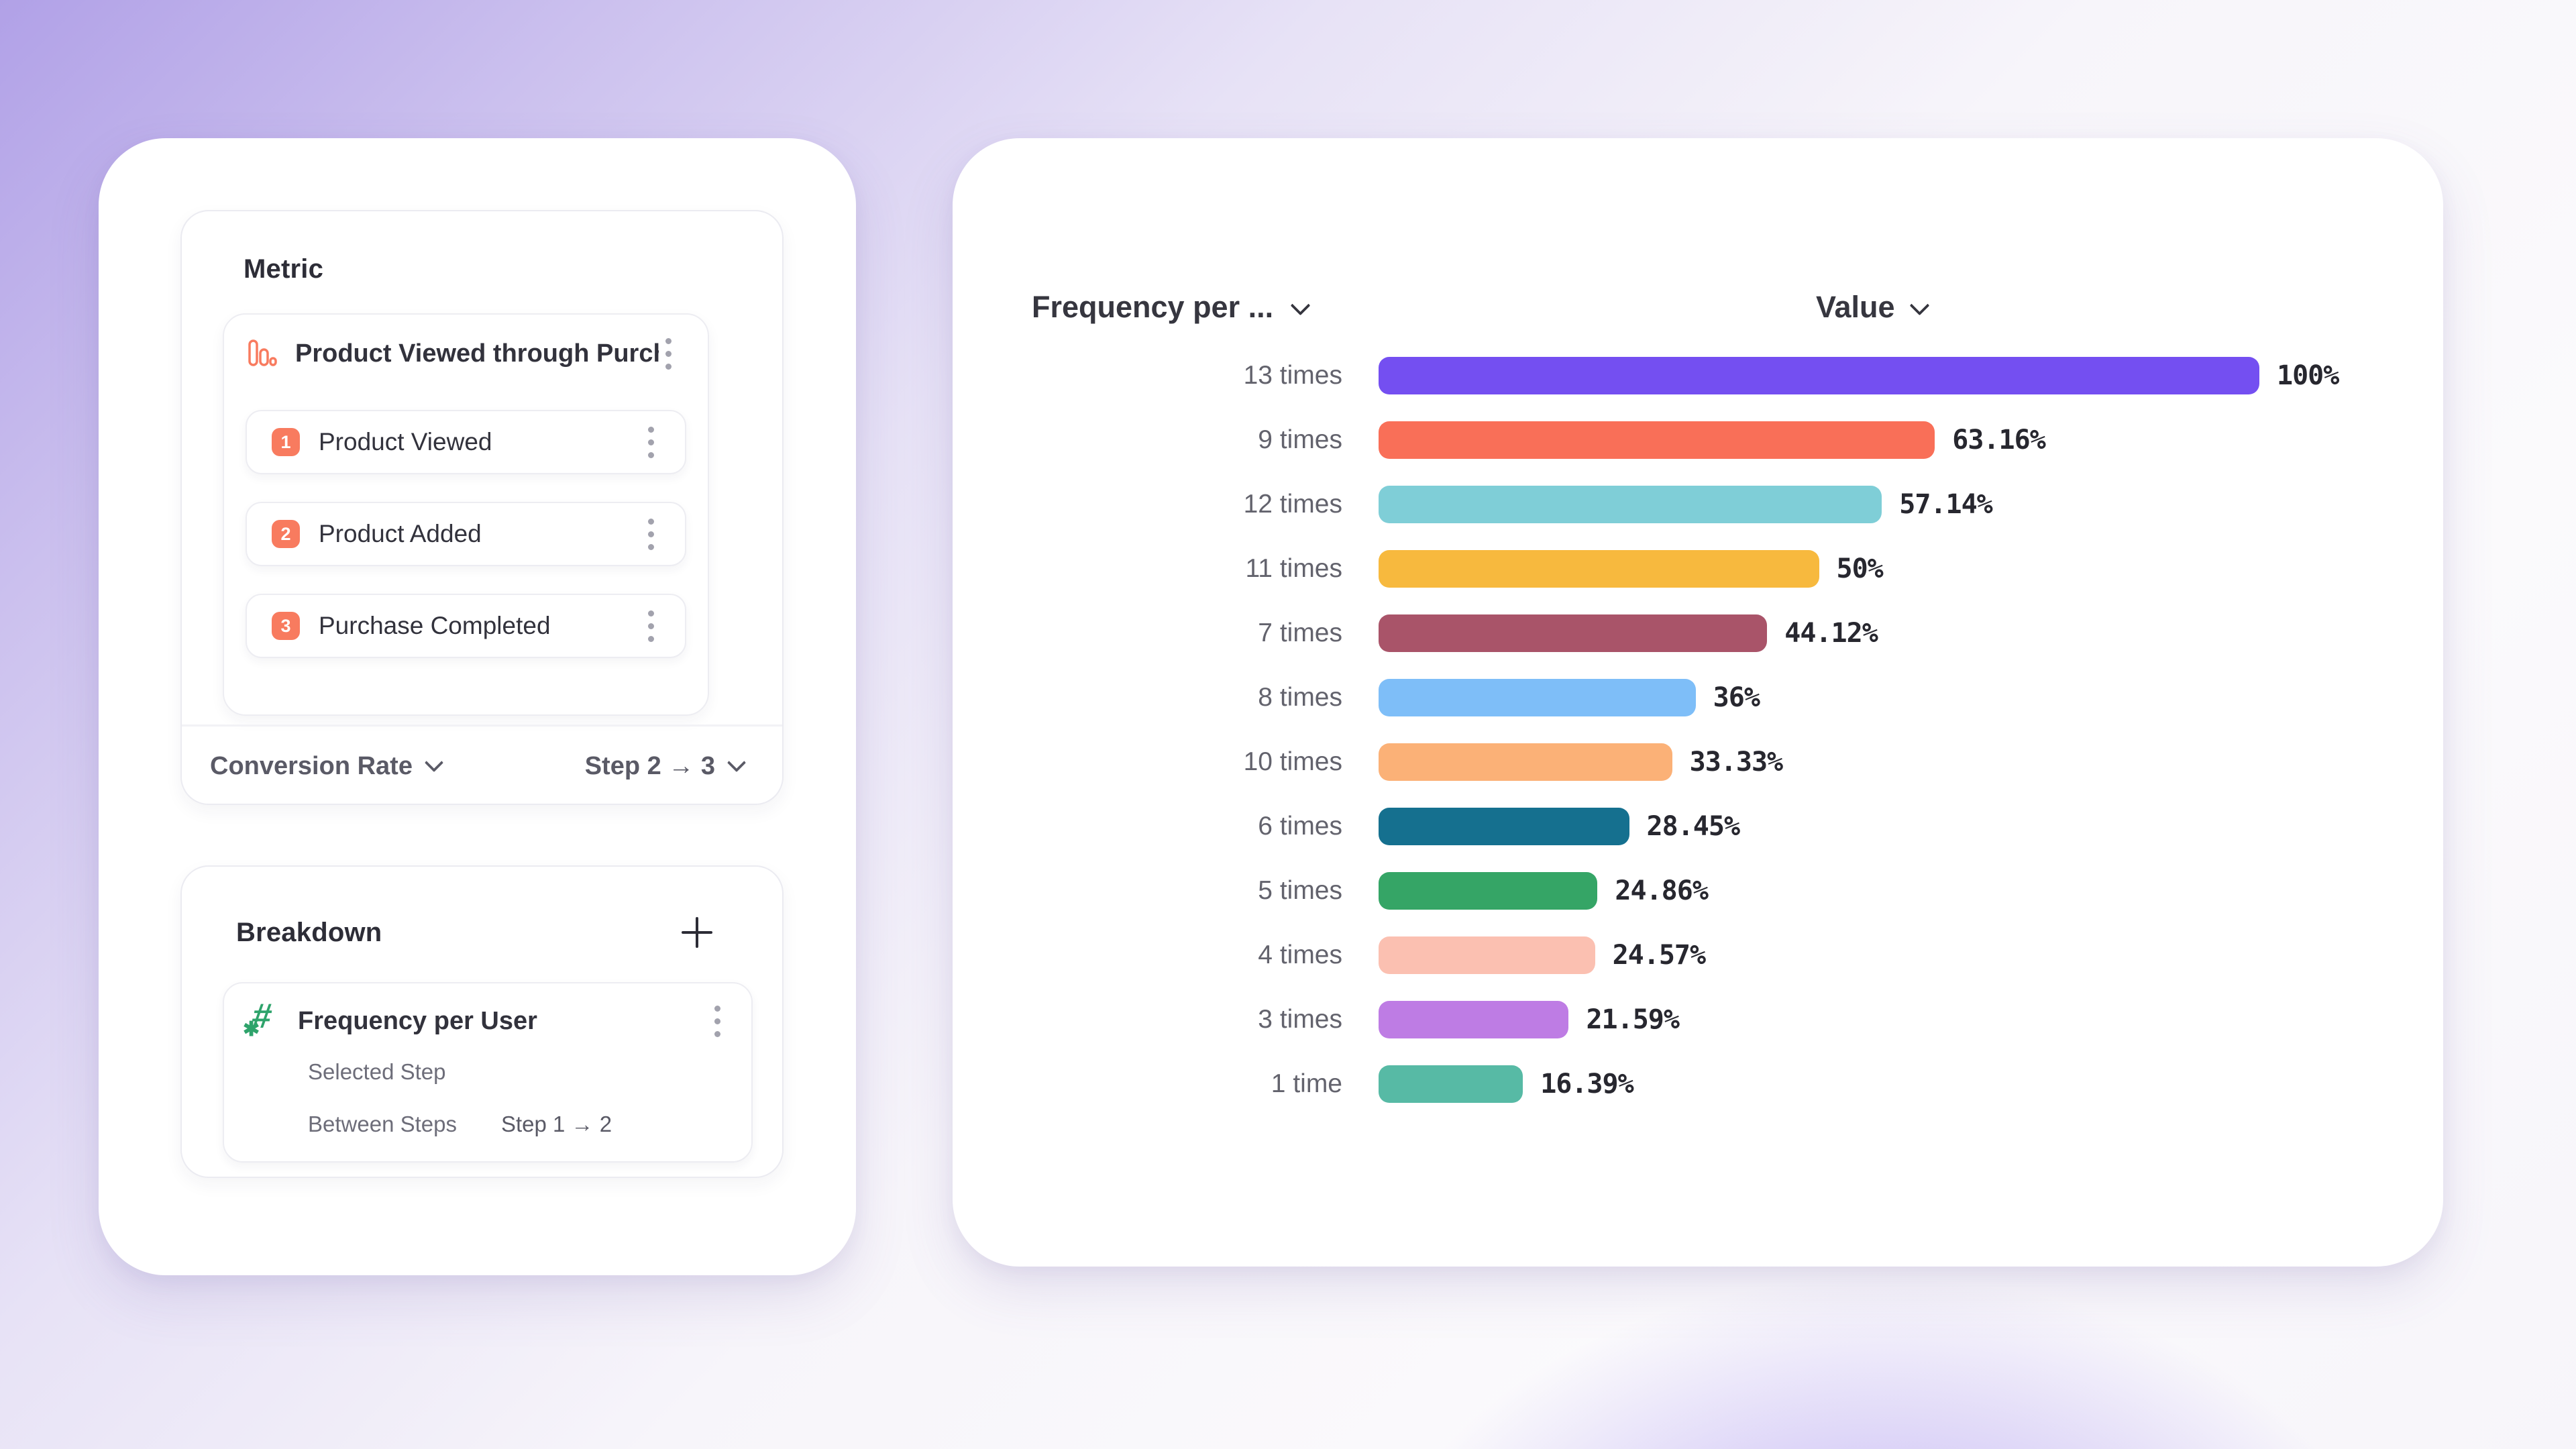  I want to click on bar-category-label: 13 times, so click(1292, 375).